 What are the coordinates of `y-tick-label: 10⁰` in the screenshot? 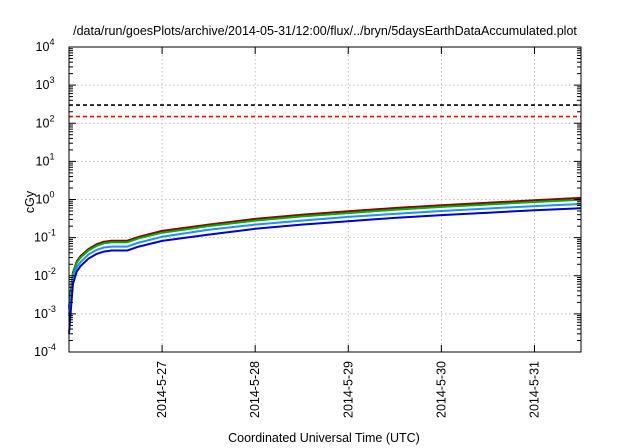 It's located at (45, 198).